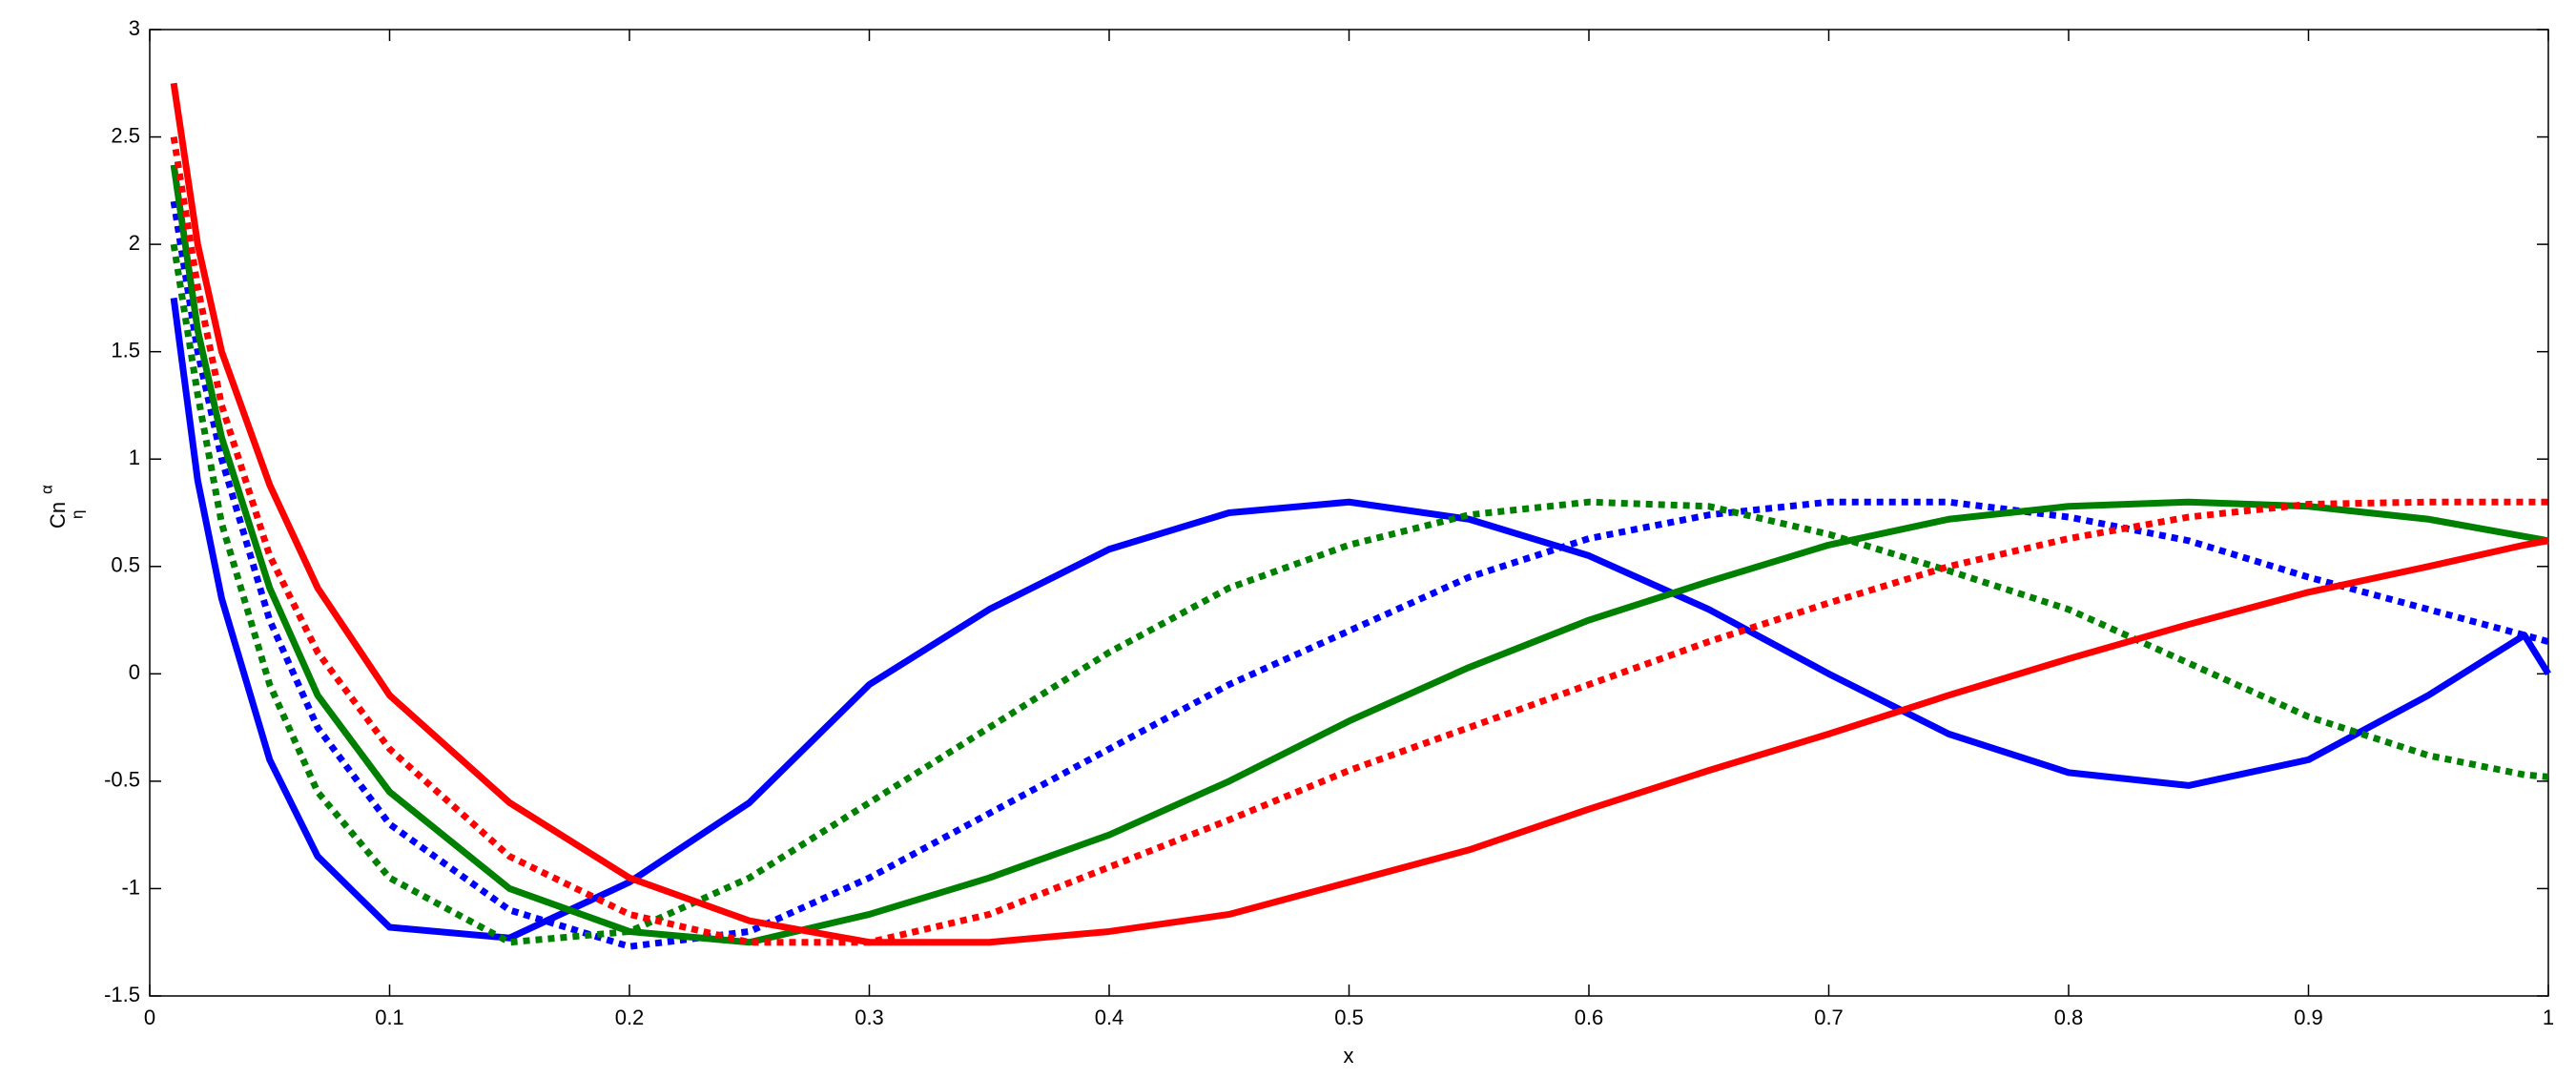  Describe the element at coordinates (134, 28) in the screenshot. I see `y-tick-label: 3` at that location.